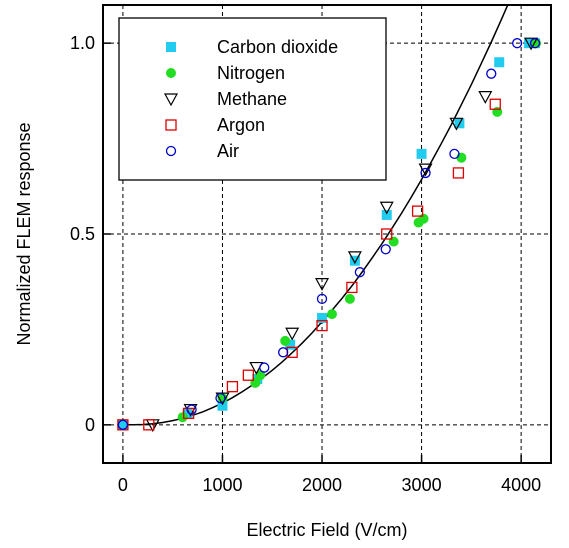 This screenshot has width=569, height=548. What do you see at coordinates (326, 530) in the screenshot?
I see `x-axis-label: Electric Field (V/cm)` at bounding box center [326, 530].